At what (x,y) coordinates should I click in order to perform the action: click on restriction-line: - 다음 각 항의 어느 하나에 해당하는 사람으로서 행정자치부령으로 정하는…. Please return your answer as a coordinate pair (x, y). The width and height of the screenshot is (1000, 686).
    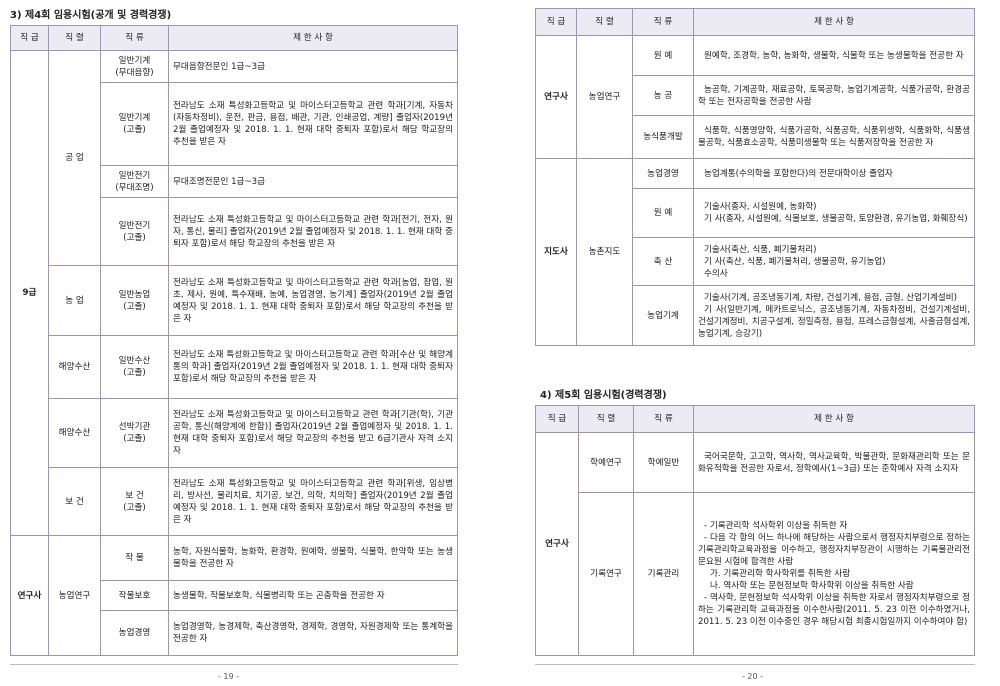
    Looking at the image, I should click on (834, 550).